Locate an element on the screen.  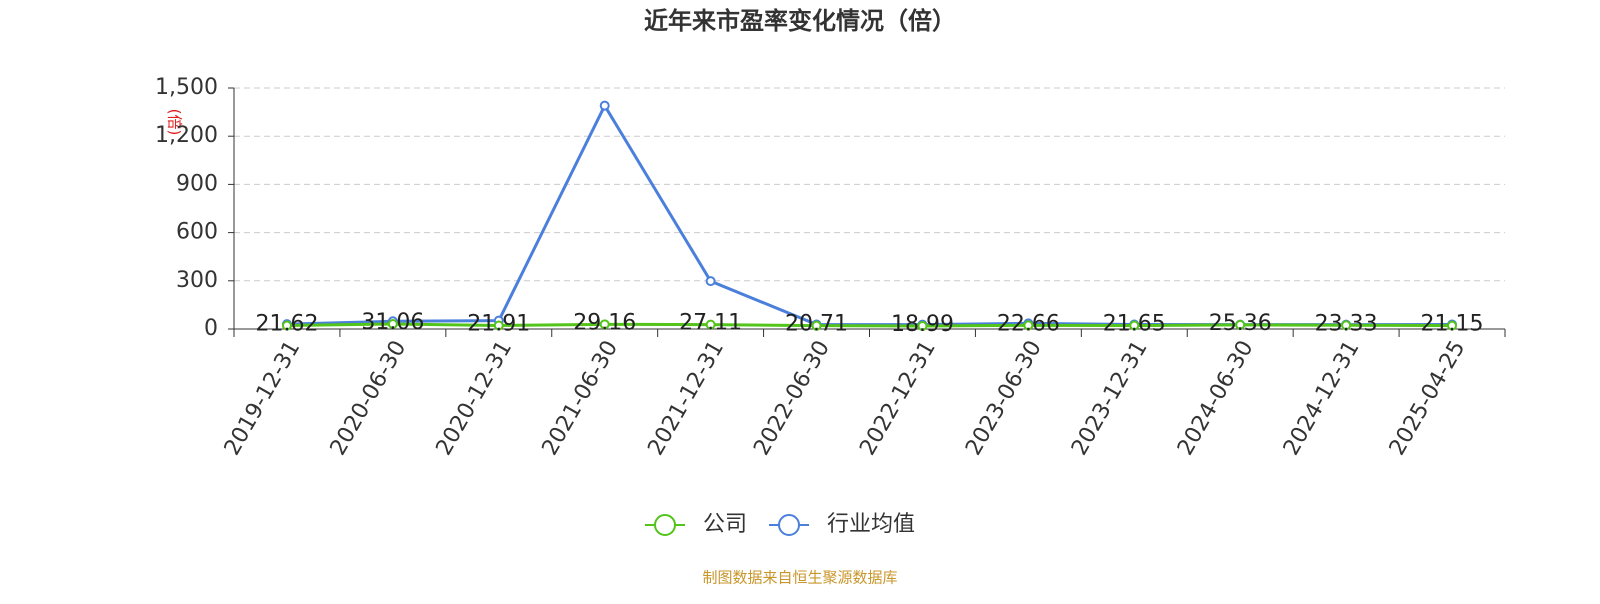
data-label: 29.16 is located at coordinates (604, 322).